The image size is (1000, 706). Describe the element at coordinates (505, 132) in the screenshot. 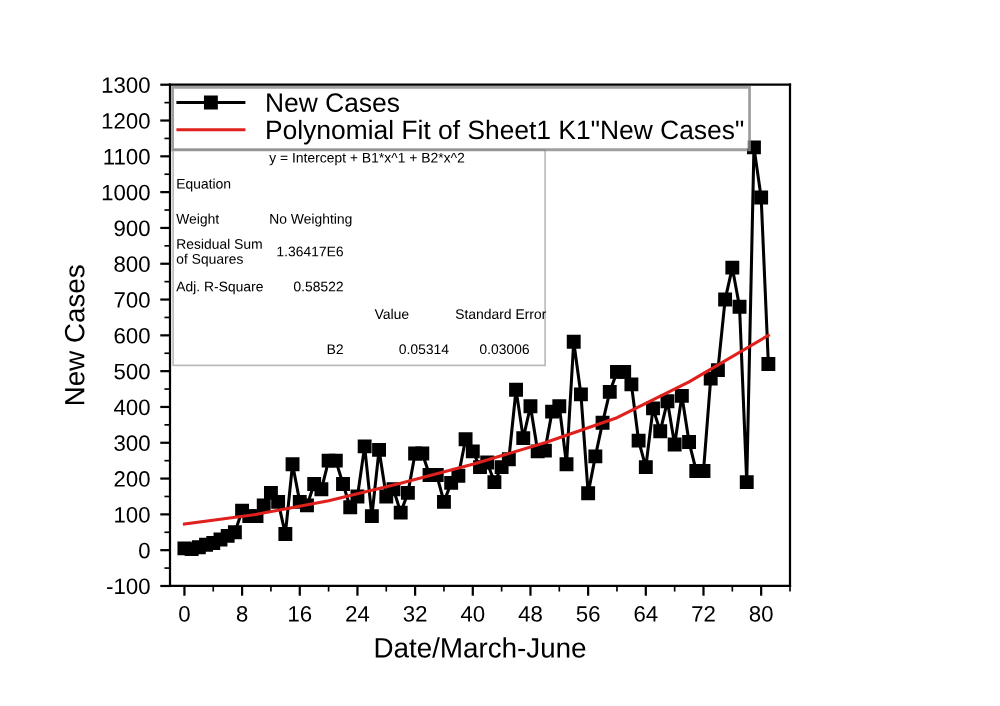

I see `legend-label: Polynomial Fit of Sheet1 K1"New Cases"` at that location.